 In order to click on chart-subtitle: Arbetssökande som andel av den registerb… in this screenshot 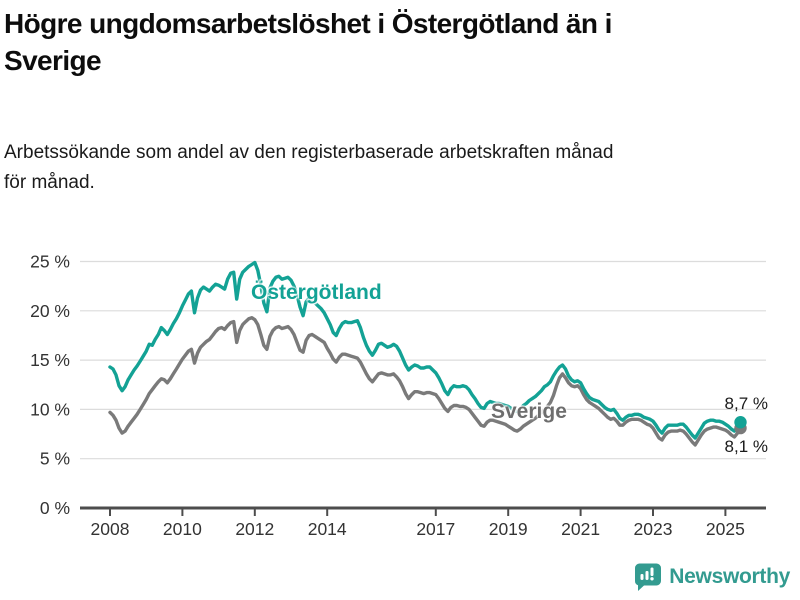, I will do `click(399, 168)`.